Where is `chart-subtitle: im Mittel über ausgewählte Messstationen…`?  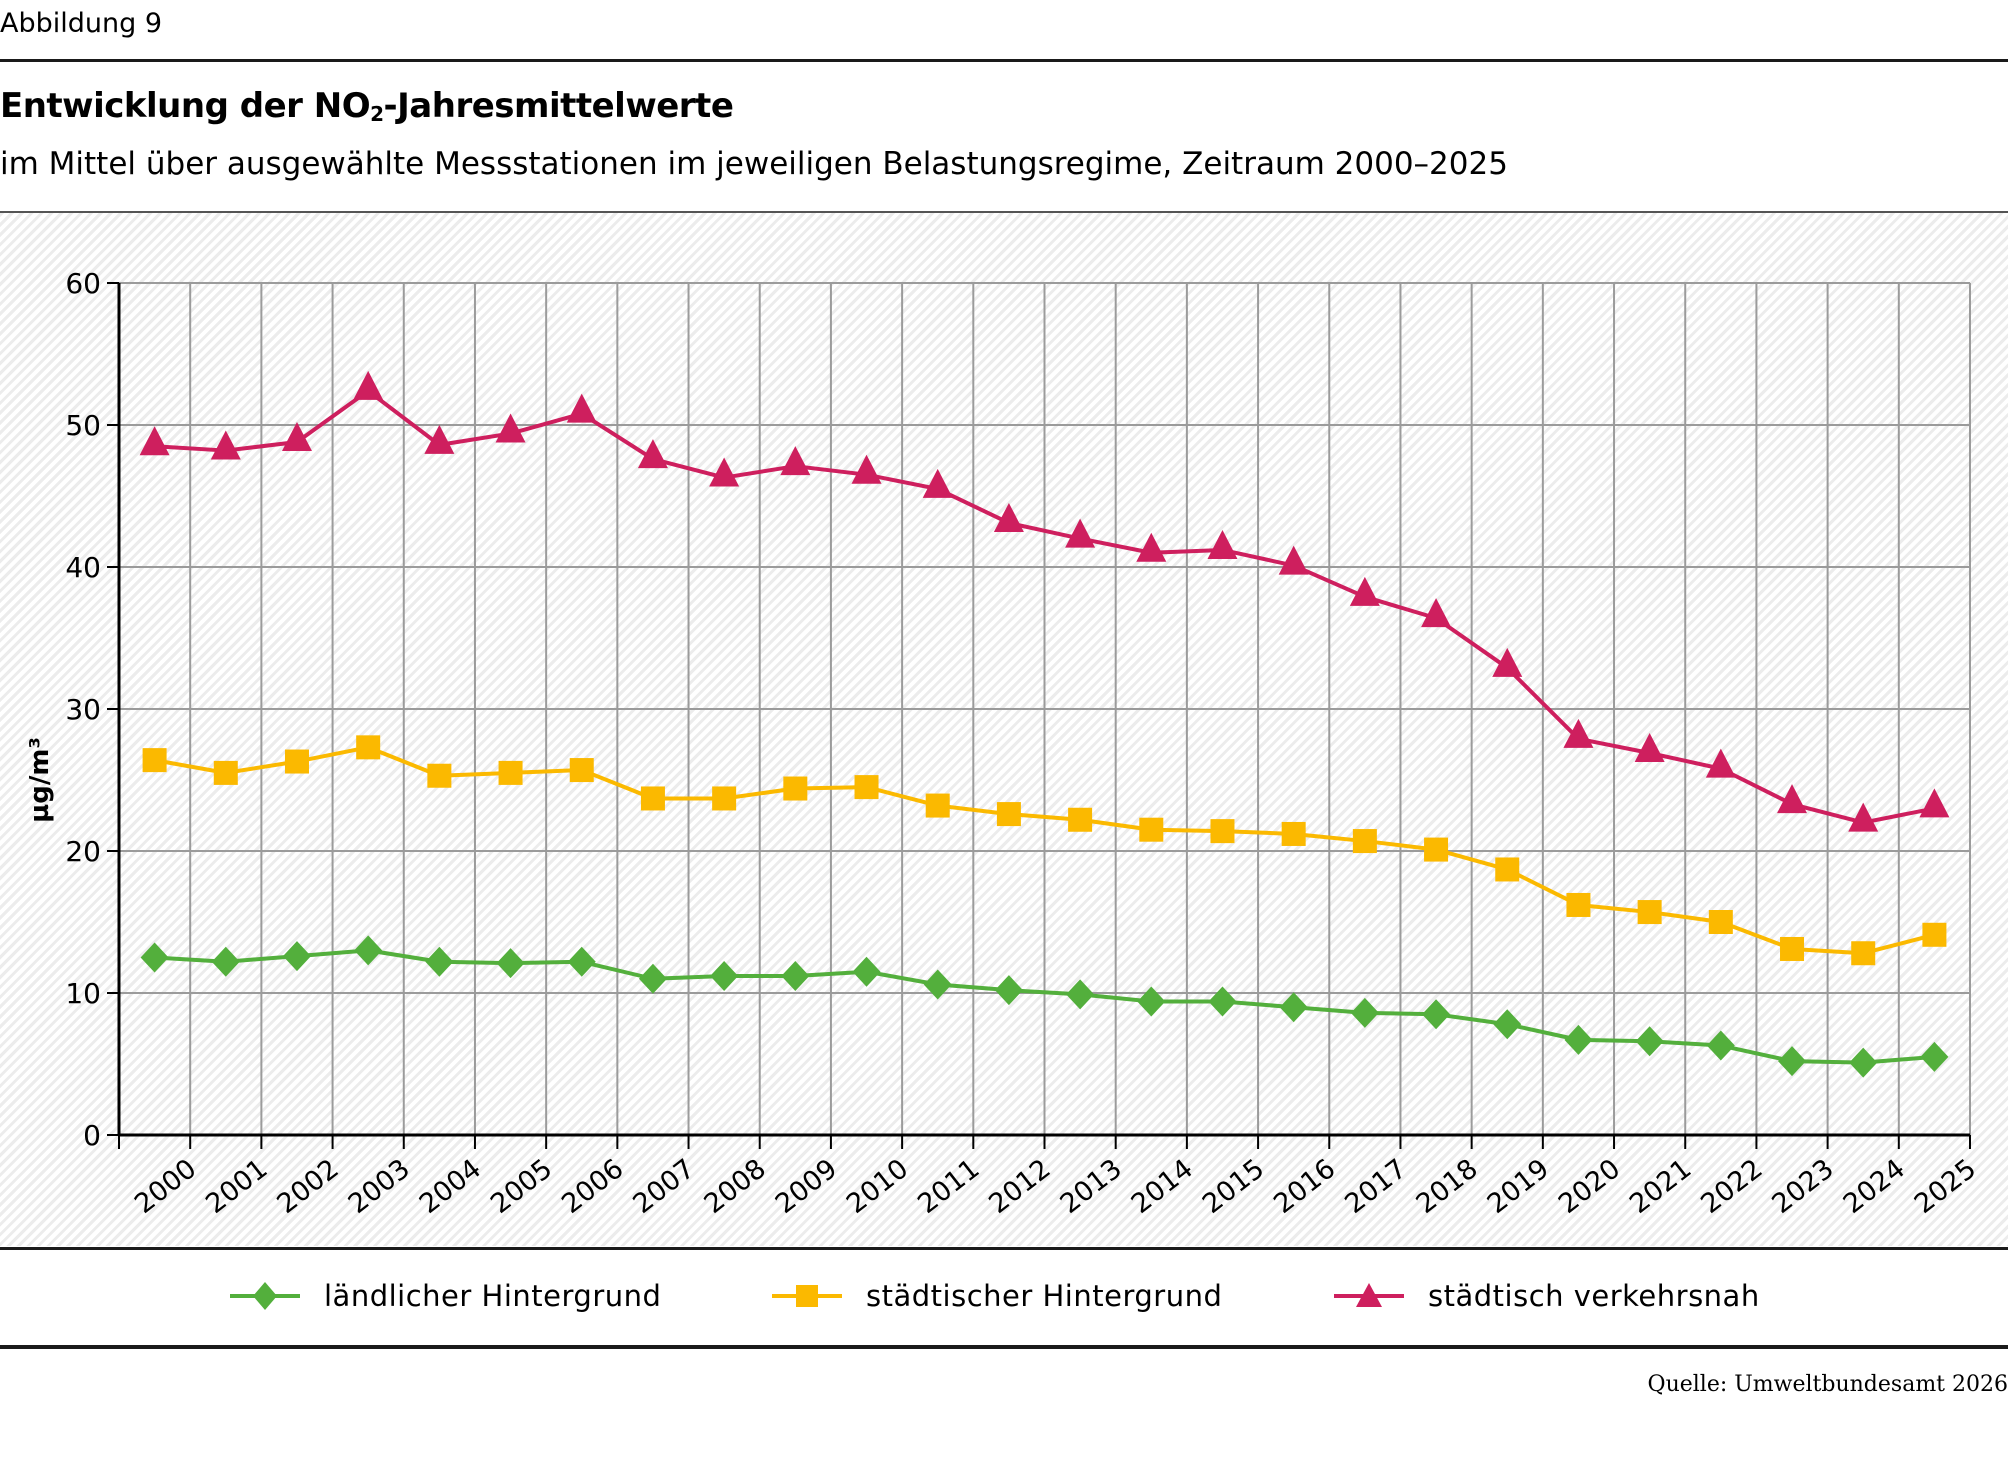 chart-subtitle: im Mittel über ausgewählte Messstationen… is located at coordinates (754, 164).